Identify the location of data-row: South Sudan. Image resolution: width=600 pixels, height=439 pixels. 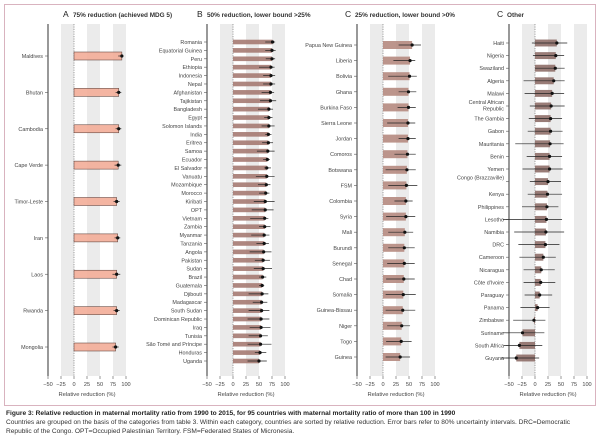
(220, 311).